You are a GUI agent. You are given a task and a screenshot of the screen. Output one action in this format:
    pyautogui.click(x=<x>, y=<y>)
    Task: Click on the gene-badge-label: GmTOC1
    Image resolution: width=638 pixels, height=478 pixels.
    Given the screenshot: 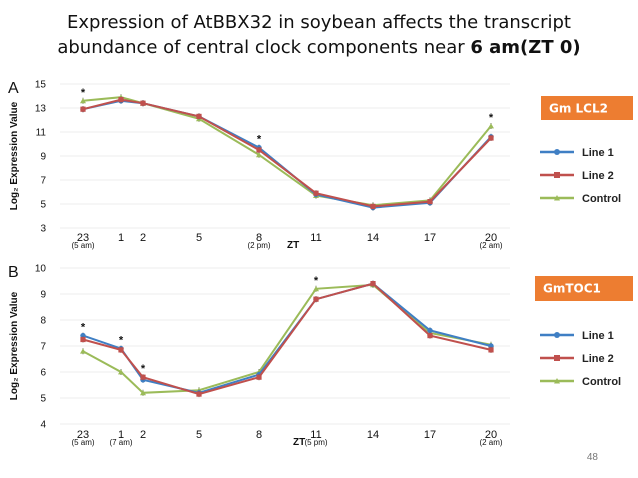 What is the action you would take?
    pyautogui.click(x=572, y=289)
    